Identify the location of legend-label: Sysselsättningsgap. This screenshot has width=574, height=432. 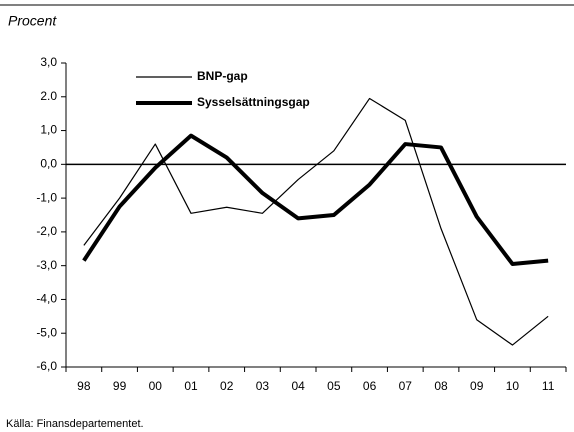
(253, 102).